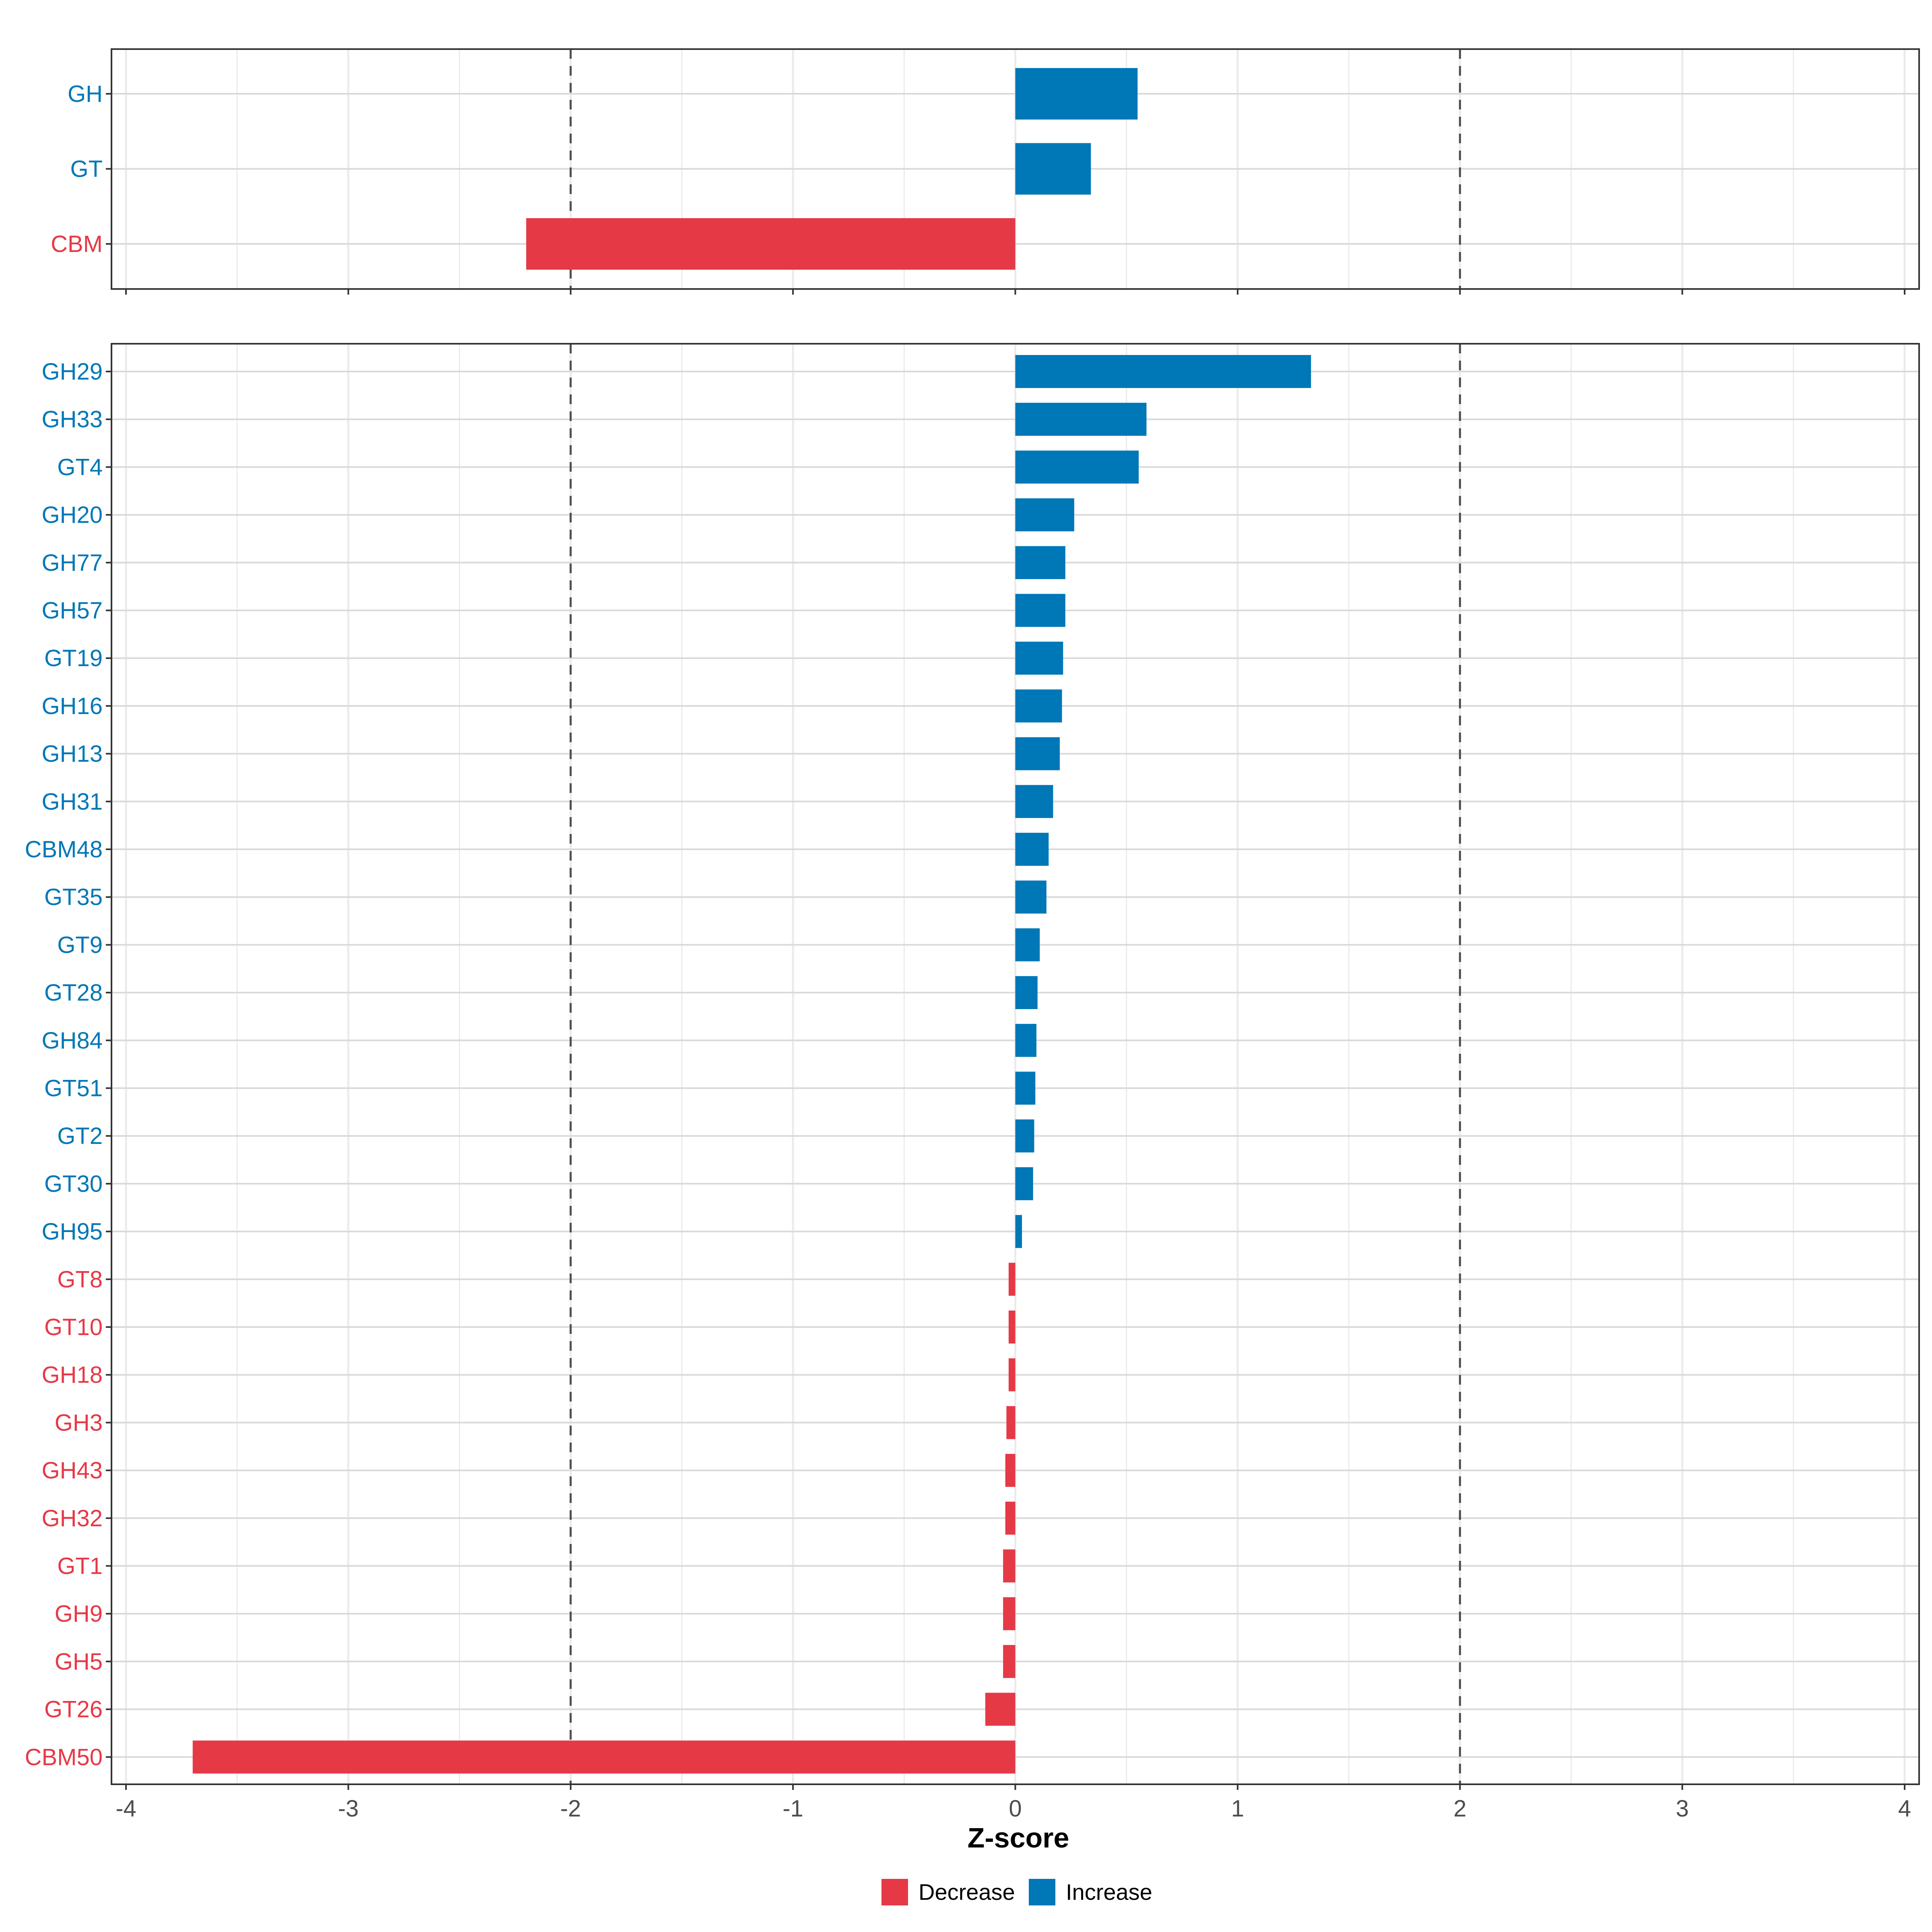 The height and width of the screenshot is (1932, 1932). Describe the element at coordinates (79, 1662) in the screenshot. I see `y-tick-label-gh5: GH5` at that location.